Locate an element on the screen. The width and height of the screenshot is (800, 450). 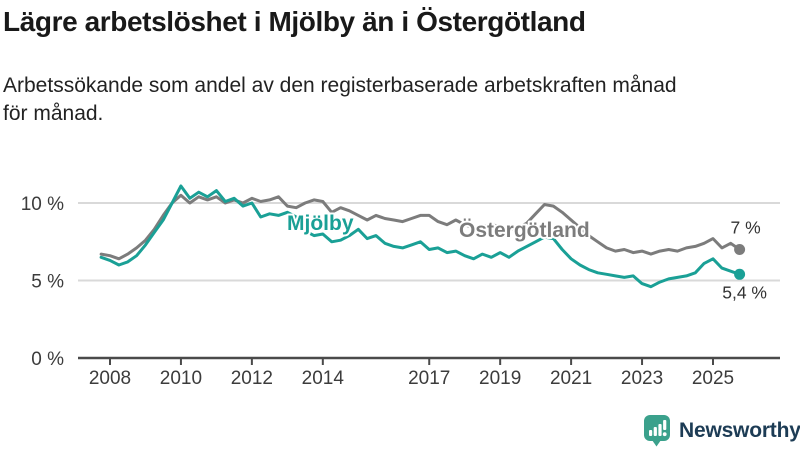
x-tick-label-2023: 2023 is located at coordinates (642, 378).